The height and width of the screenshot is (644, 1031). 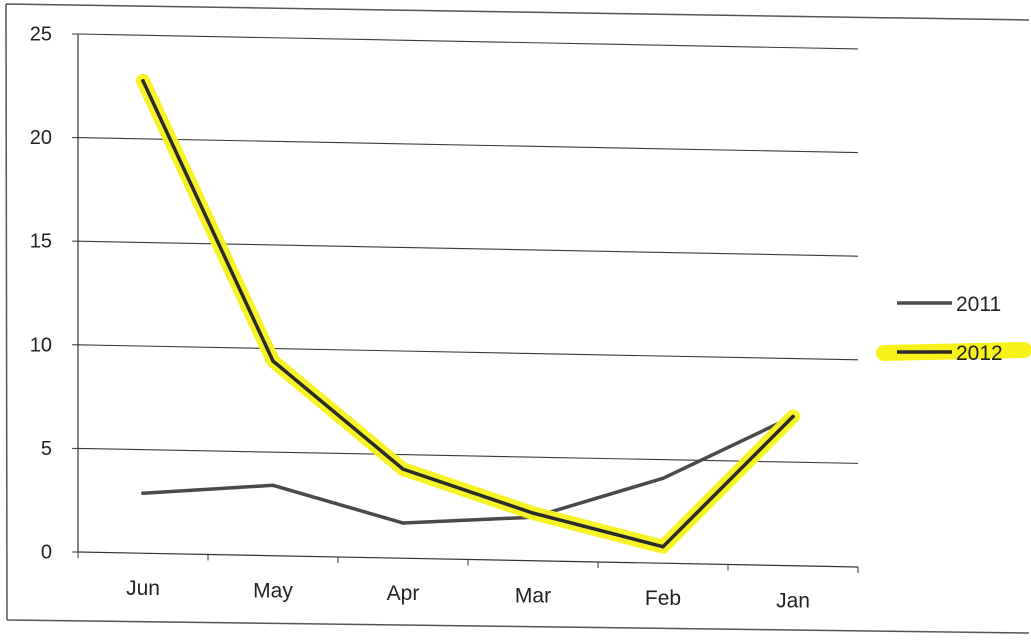 I want to click on x-tick-label: Jan, so click(x=793, y=601).